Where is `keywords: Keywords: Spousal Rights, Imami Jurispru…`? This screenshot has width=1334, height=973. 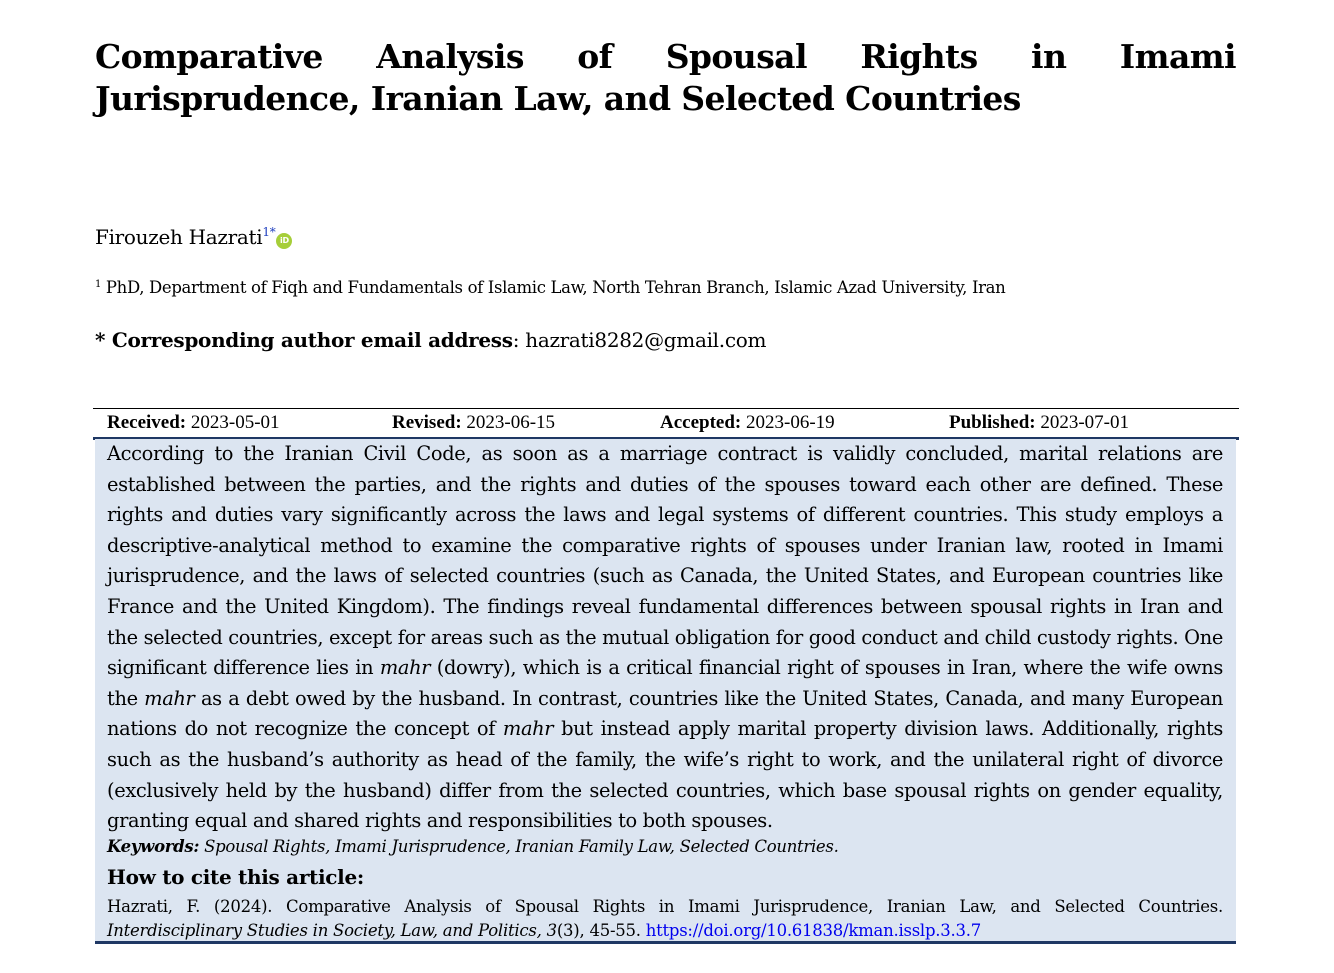 keywords: Keywords: Spousal Rights, Imami Jurispru… is located at coordinates (665, 847).